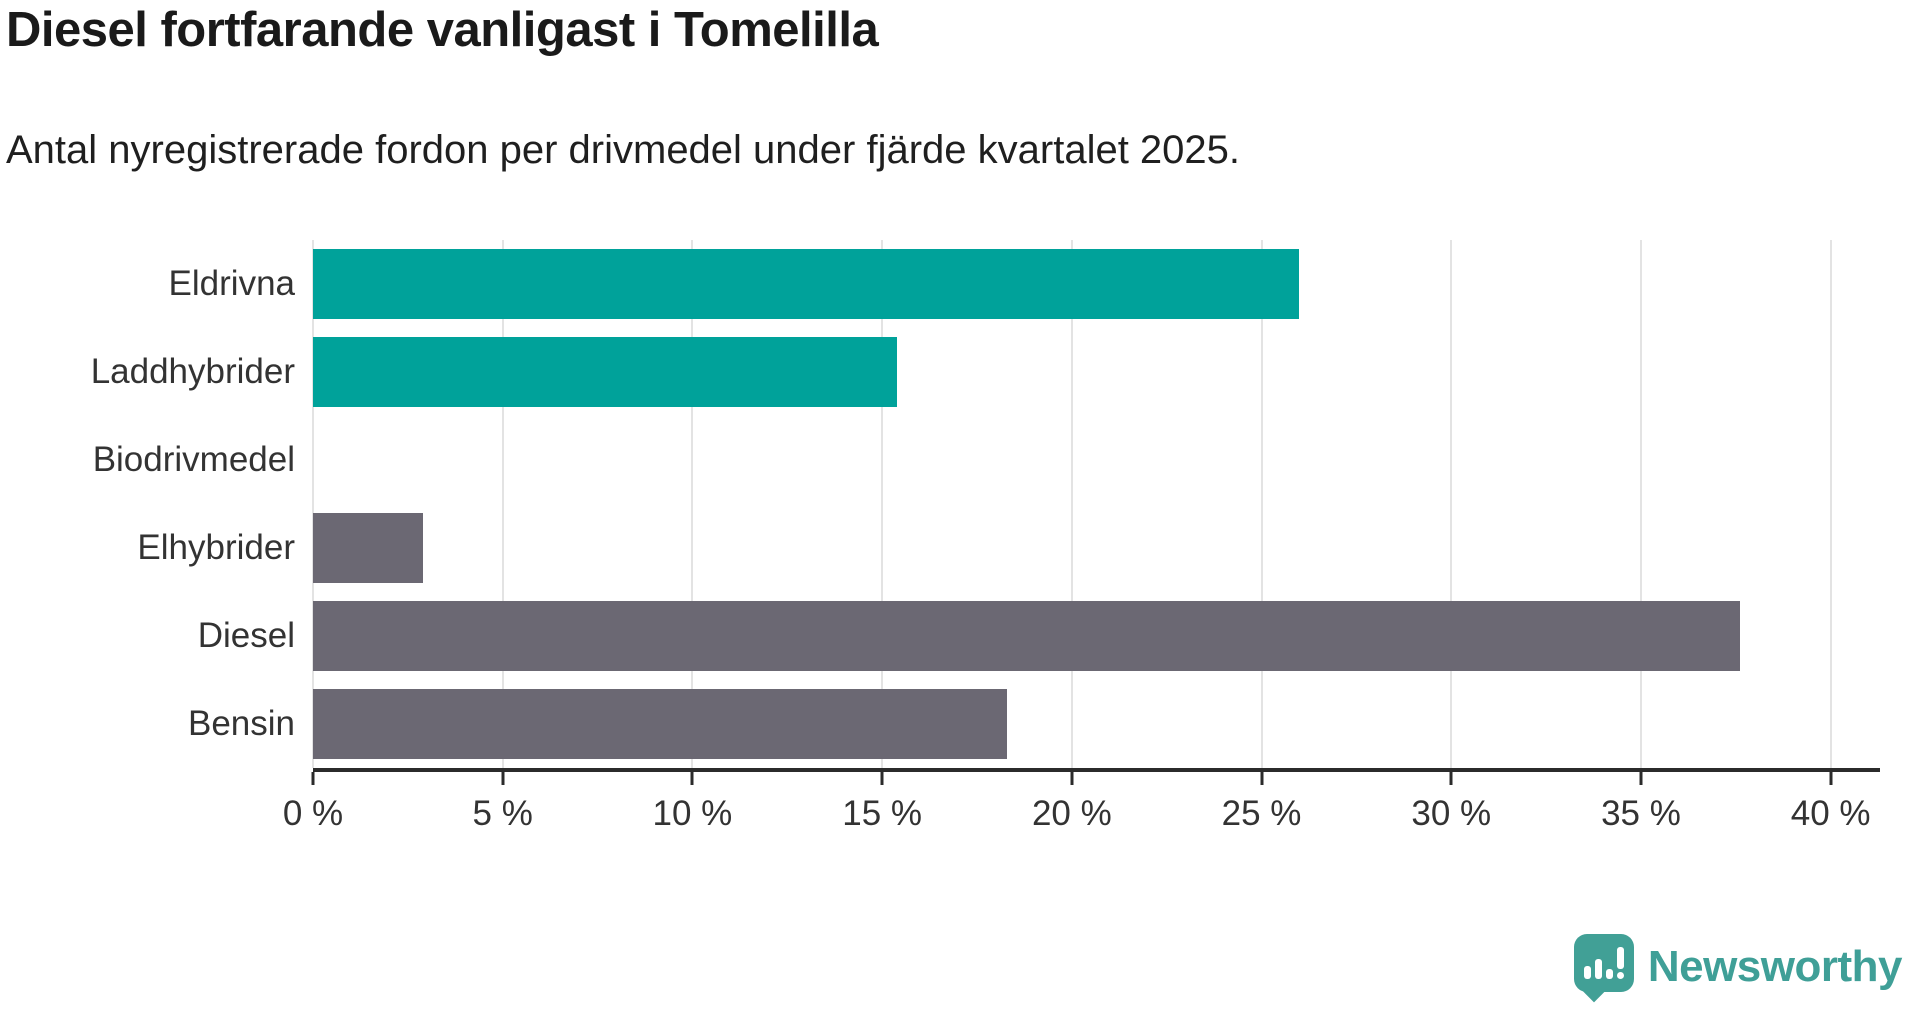 The image size is (1920, 1010). What do you see at coordinates (1026, 636) in the screenshot?
I see `bar-diesel` at bounding box center [1026, 636].